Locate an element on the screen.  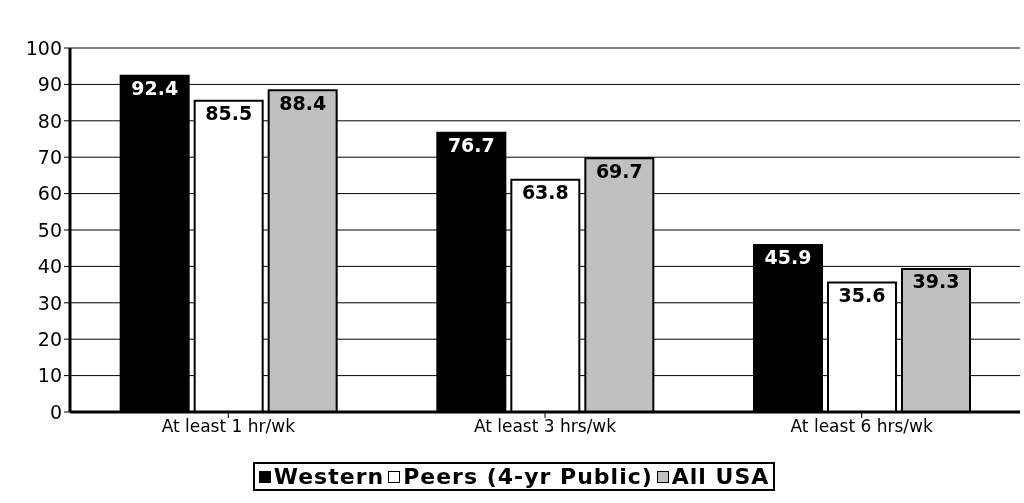
data-label: 35.6 is located at coordinates (862, 294).